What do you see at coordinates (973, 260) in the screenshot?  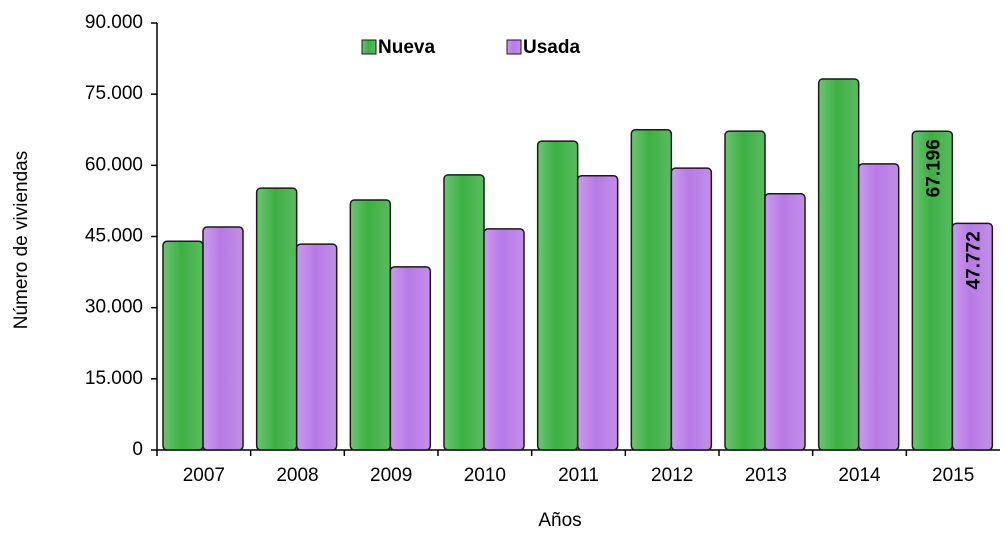 I see `value-label: 47.772` at bounding box center [973, 260].